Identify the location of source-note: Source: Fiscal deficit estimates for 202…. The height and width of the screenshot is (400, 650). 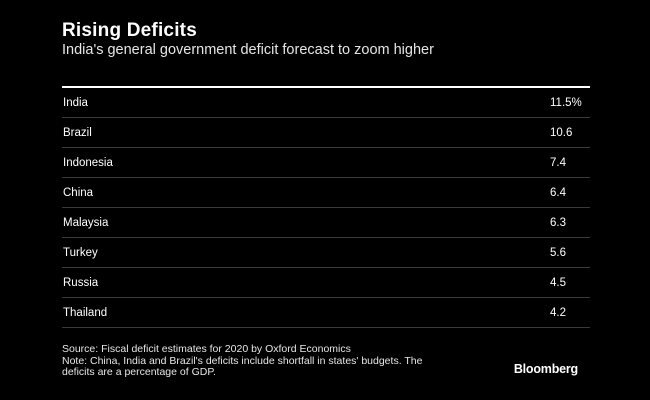
(206, 349).